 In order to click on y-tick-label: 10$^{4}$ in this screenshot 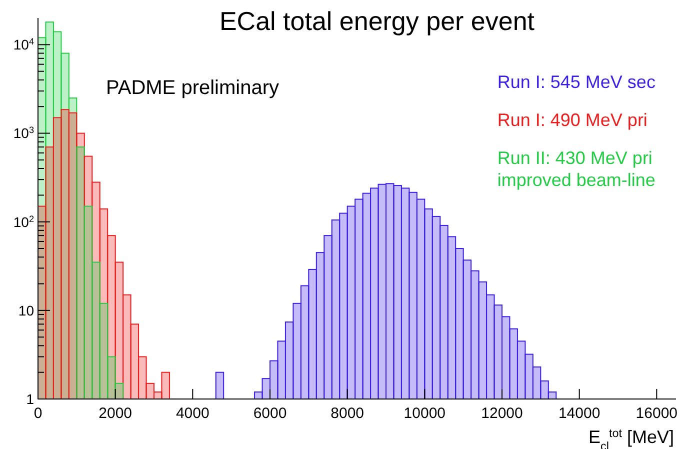, I will do `click(23, 44)`.